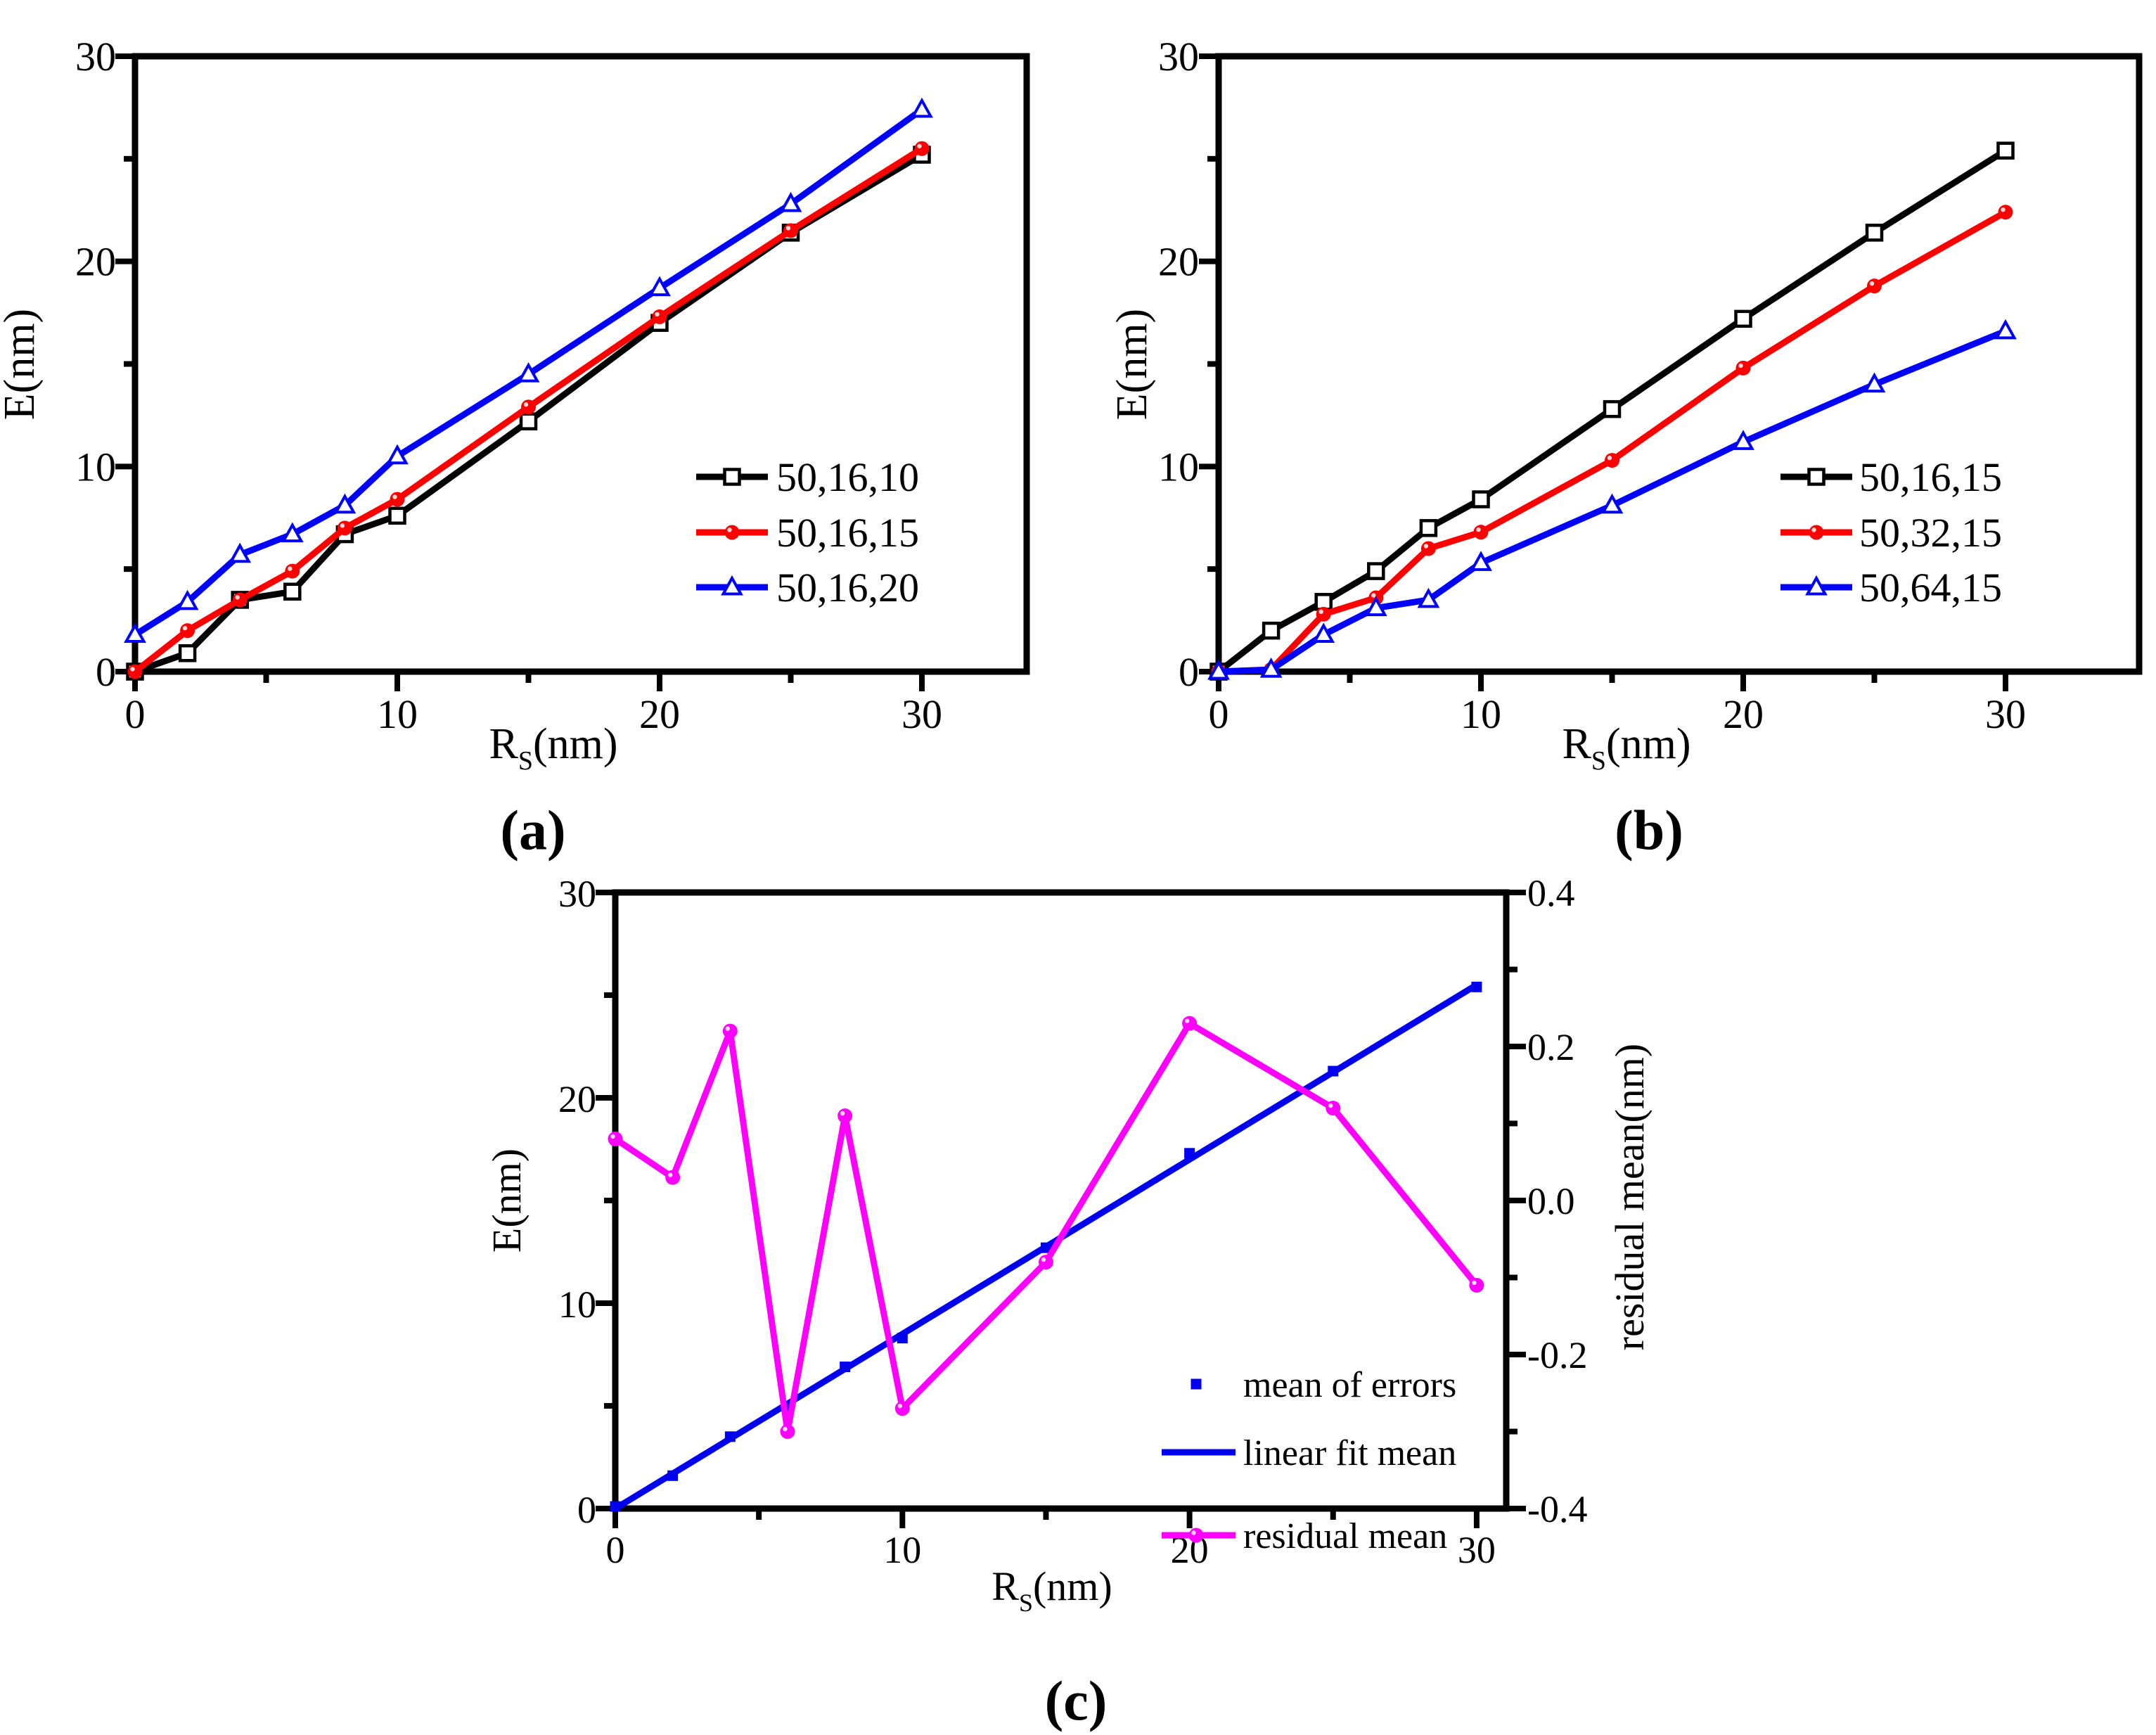  Describe the element at coordinates (1930, 587) in the screenshot. I see `chart-b-legend-label: 50,64,15` at that location.